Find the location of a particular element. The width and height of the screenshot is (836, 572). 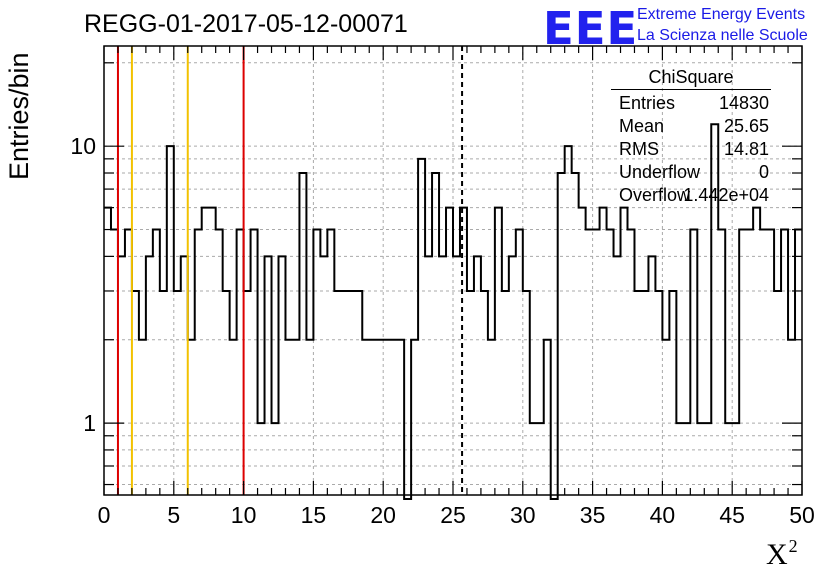

stats-key: Mean is located at coordinates (642, 126).